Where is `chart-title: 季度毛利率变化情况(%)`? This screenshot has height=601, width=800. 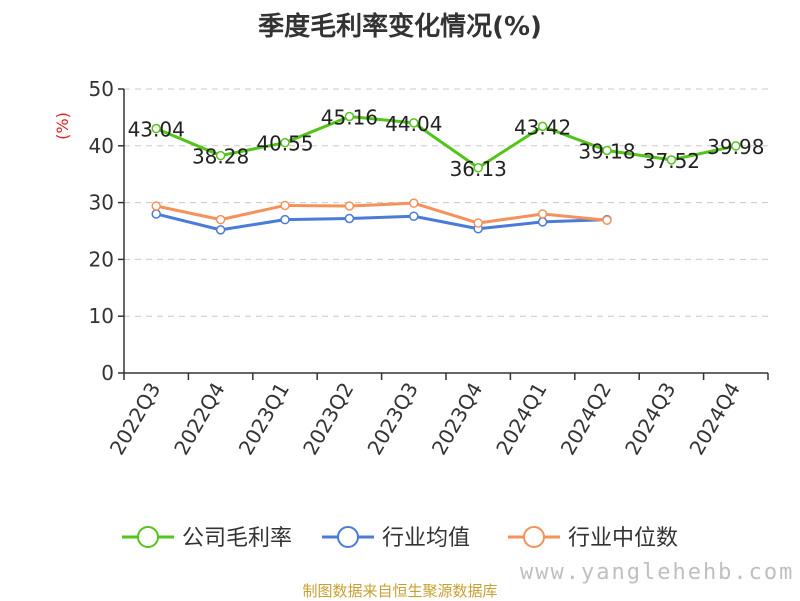
chart-title: 季度毛利率变化情况(%) is located at coordinates (400, 27).